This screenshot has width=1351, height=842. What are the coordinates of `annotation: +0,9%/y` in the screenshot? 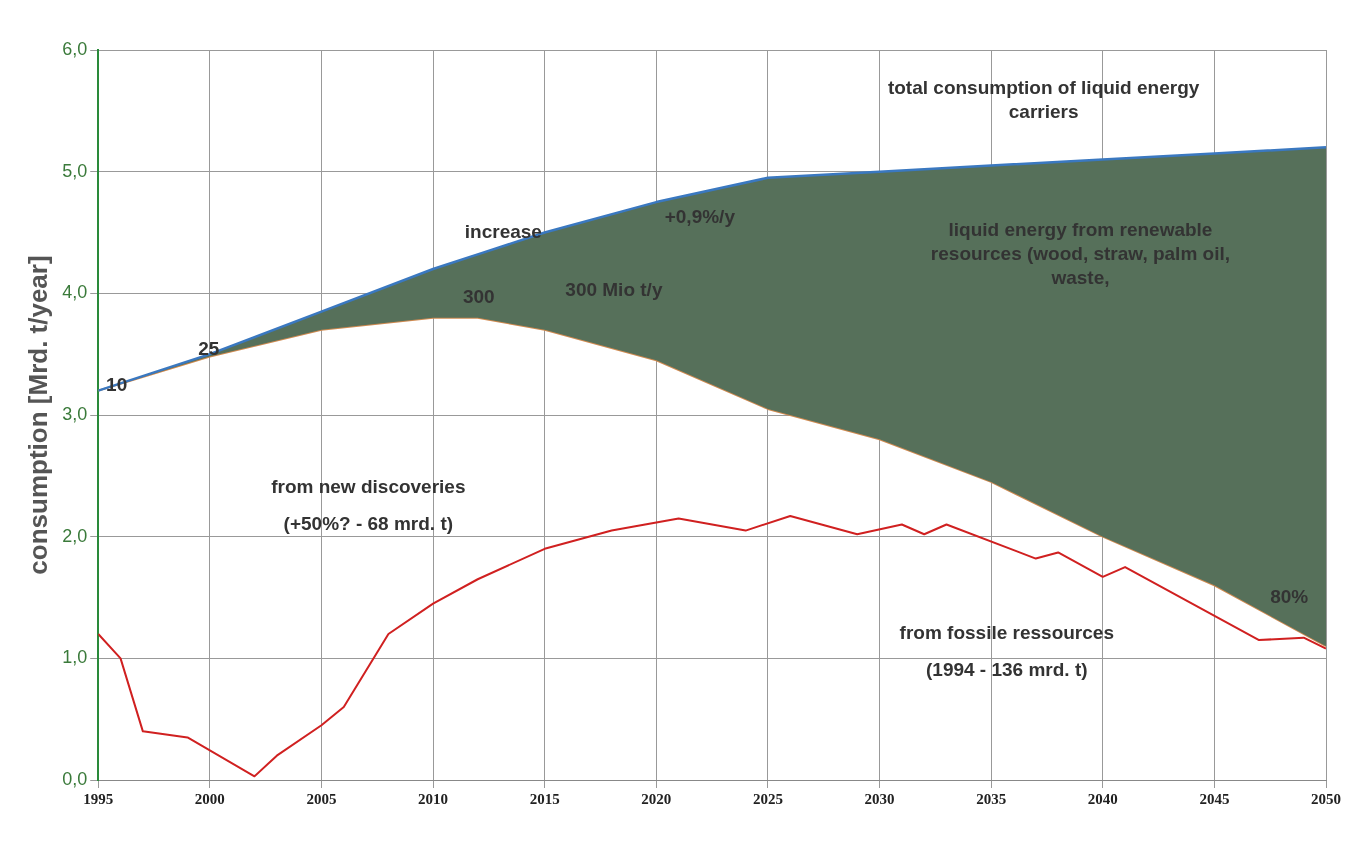 It's located at (700, 217).